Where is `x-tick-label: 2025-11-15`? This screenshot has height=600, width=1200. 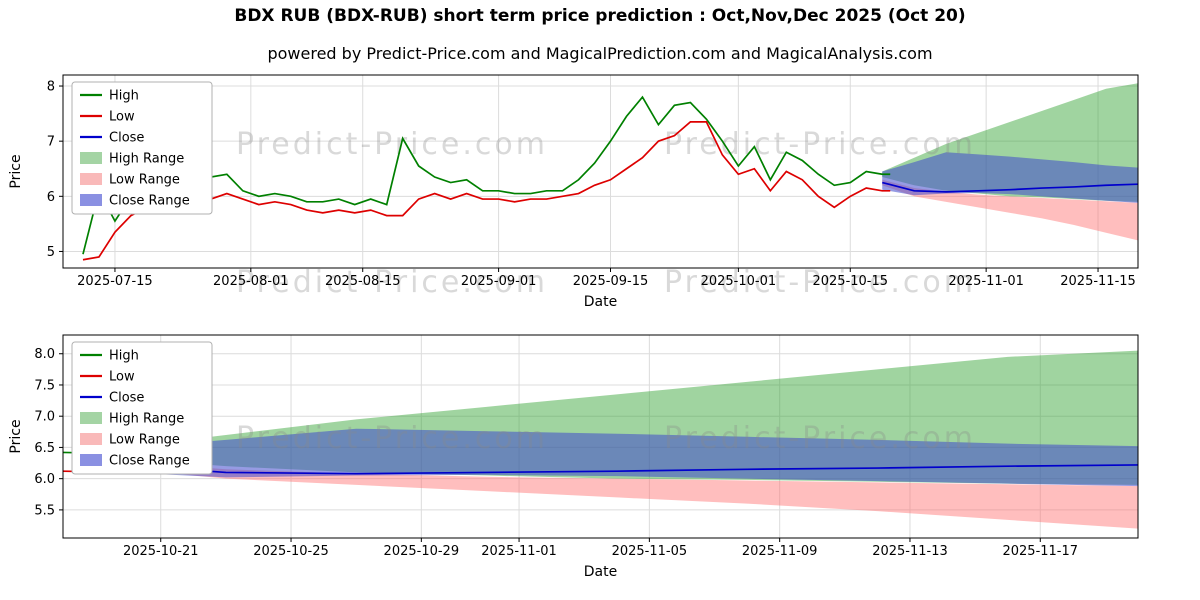
x-tick-label: 2025-11-15 is located at coordinates (1098, 281).